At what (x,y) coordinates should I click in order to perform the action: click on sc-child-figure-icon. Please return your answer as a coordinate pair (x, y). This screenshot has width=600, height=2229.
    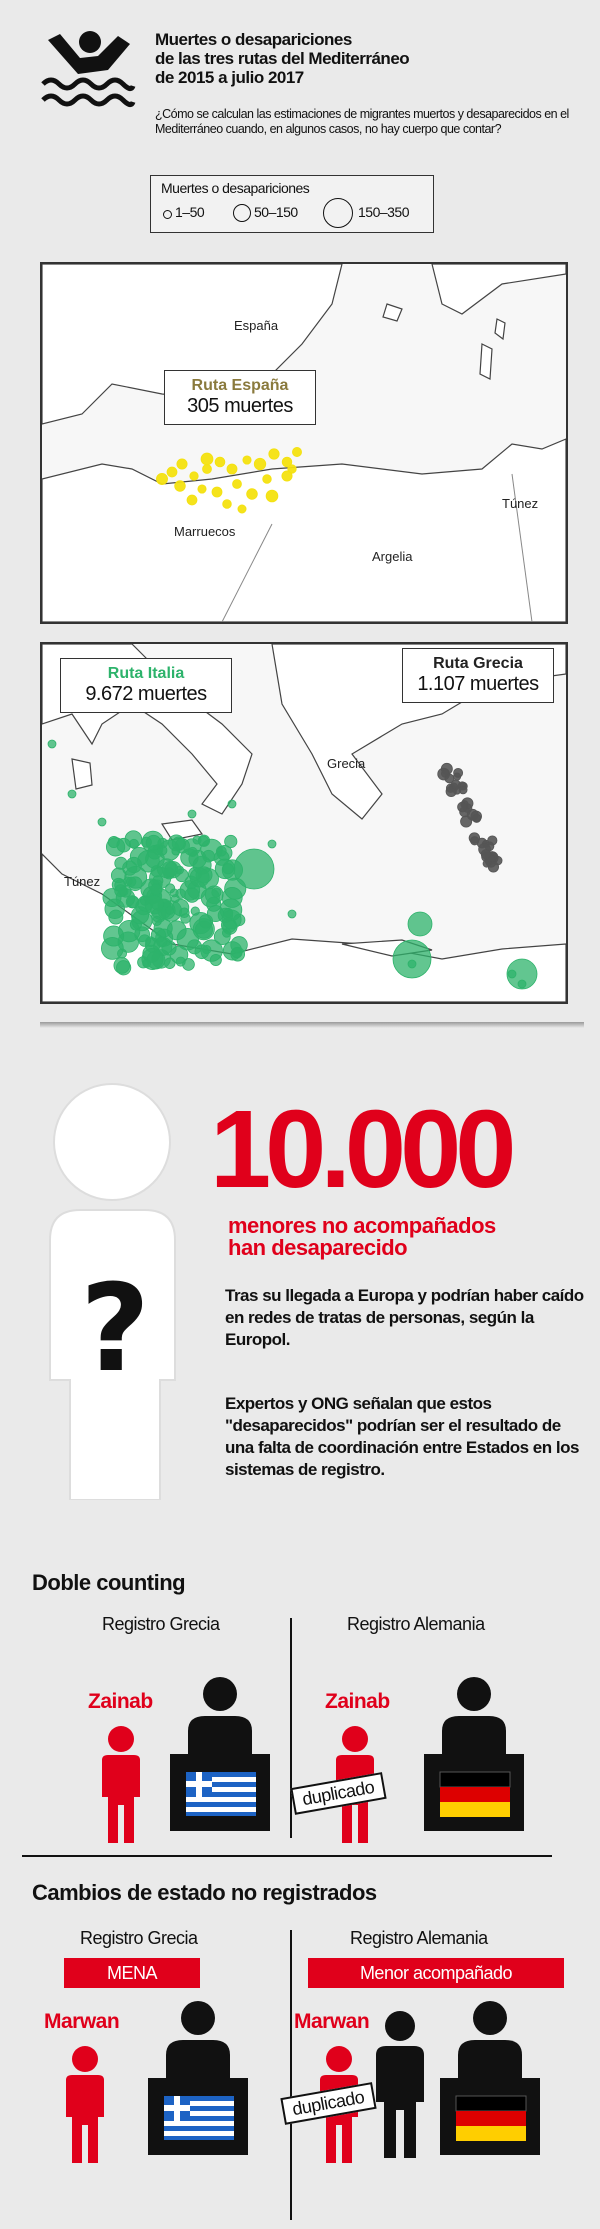
    Looking at the image, I should click on (85, 2105).